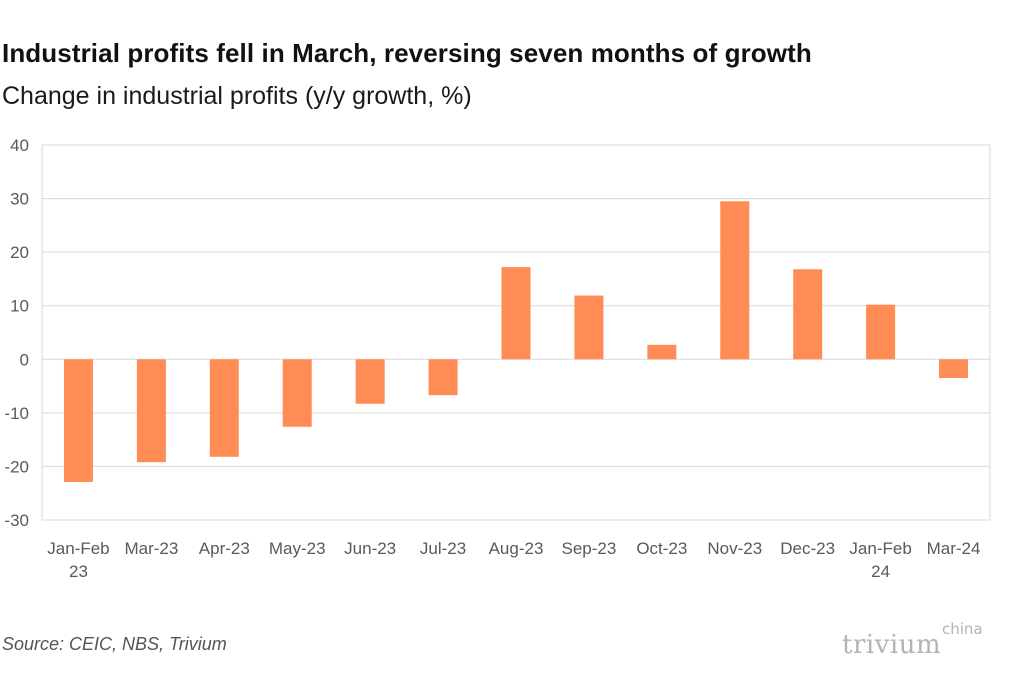 The image size is (1024, 697). What do you see at coordinates (892, 645) in the screenshot?
I see `logo-wordmark: trivium` at bounding box center [892, 645].